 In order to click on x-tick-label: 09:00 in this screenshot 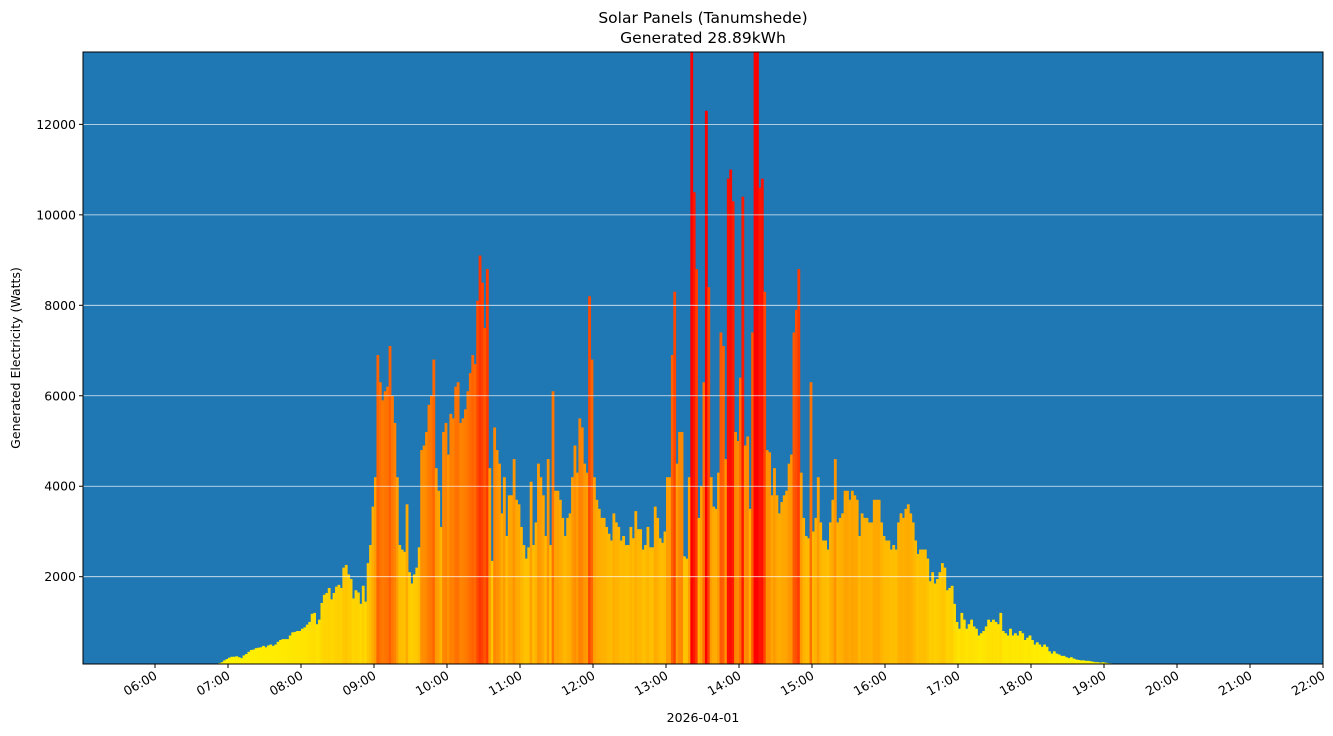, I will do `click(359, 683)`.